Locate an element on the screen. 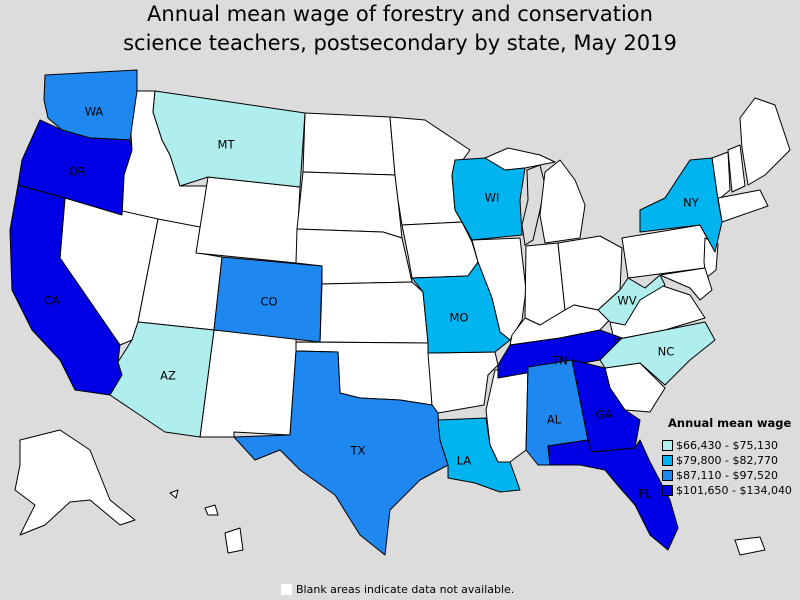  legend-item: $66,430 - $75,130 is located at coordinates (727, 445).